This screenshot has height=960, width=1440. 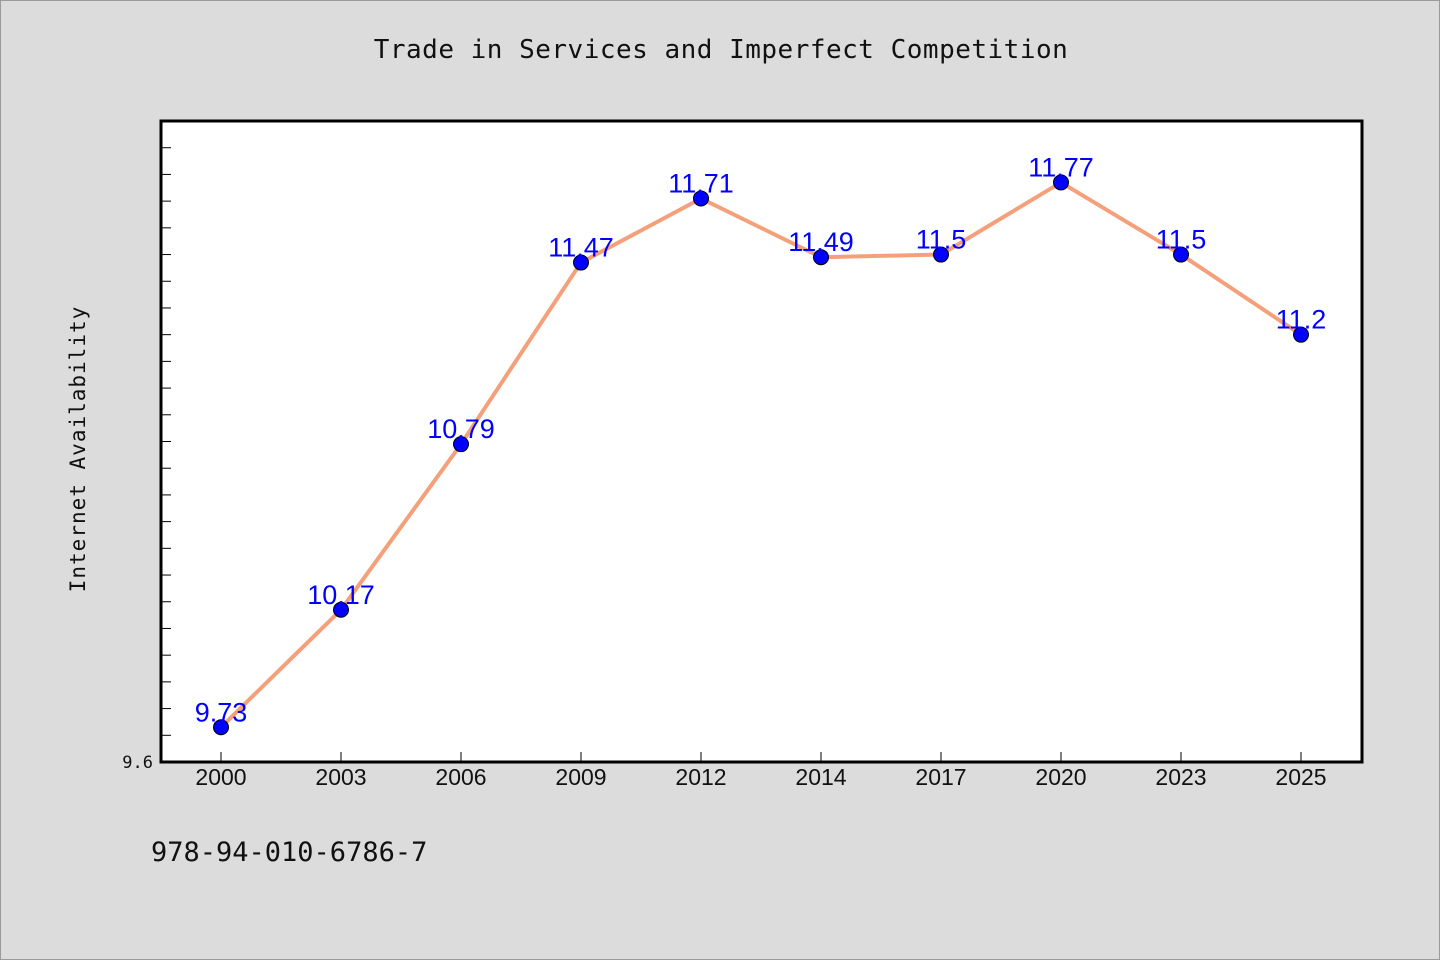 I want to click on x-axis-ticks, so click(x=761, y=757).